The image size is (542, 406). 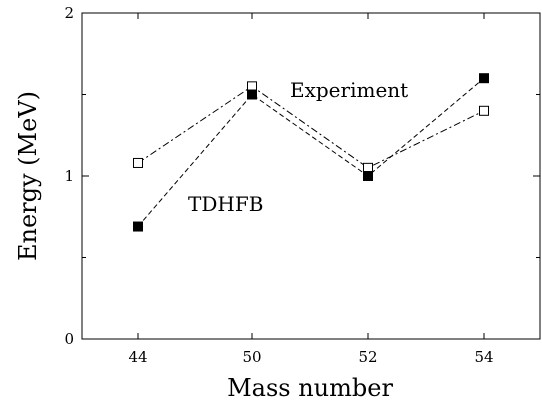 I want to click on y-tick-label: 2, so click(x=69, y=13).